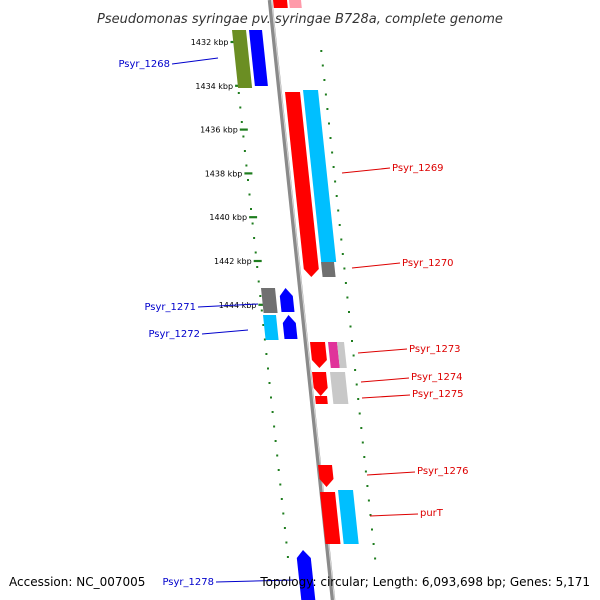  What do you see at coordinates (302, 184) in the screenshot?
I see `gene-block-psyr-1269-red` at bounding box center [302, 184].